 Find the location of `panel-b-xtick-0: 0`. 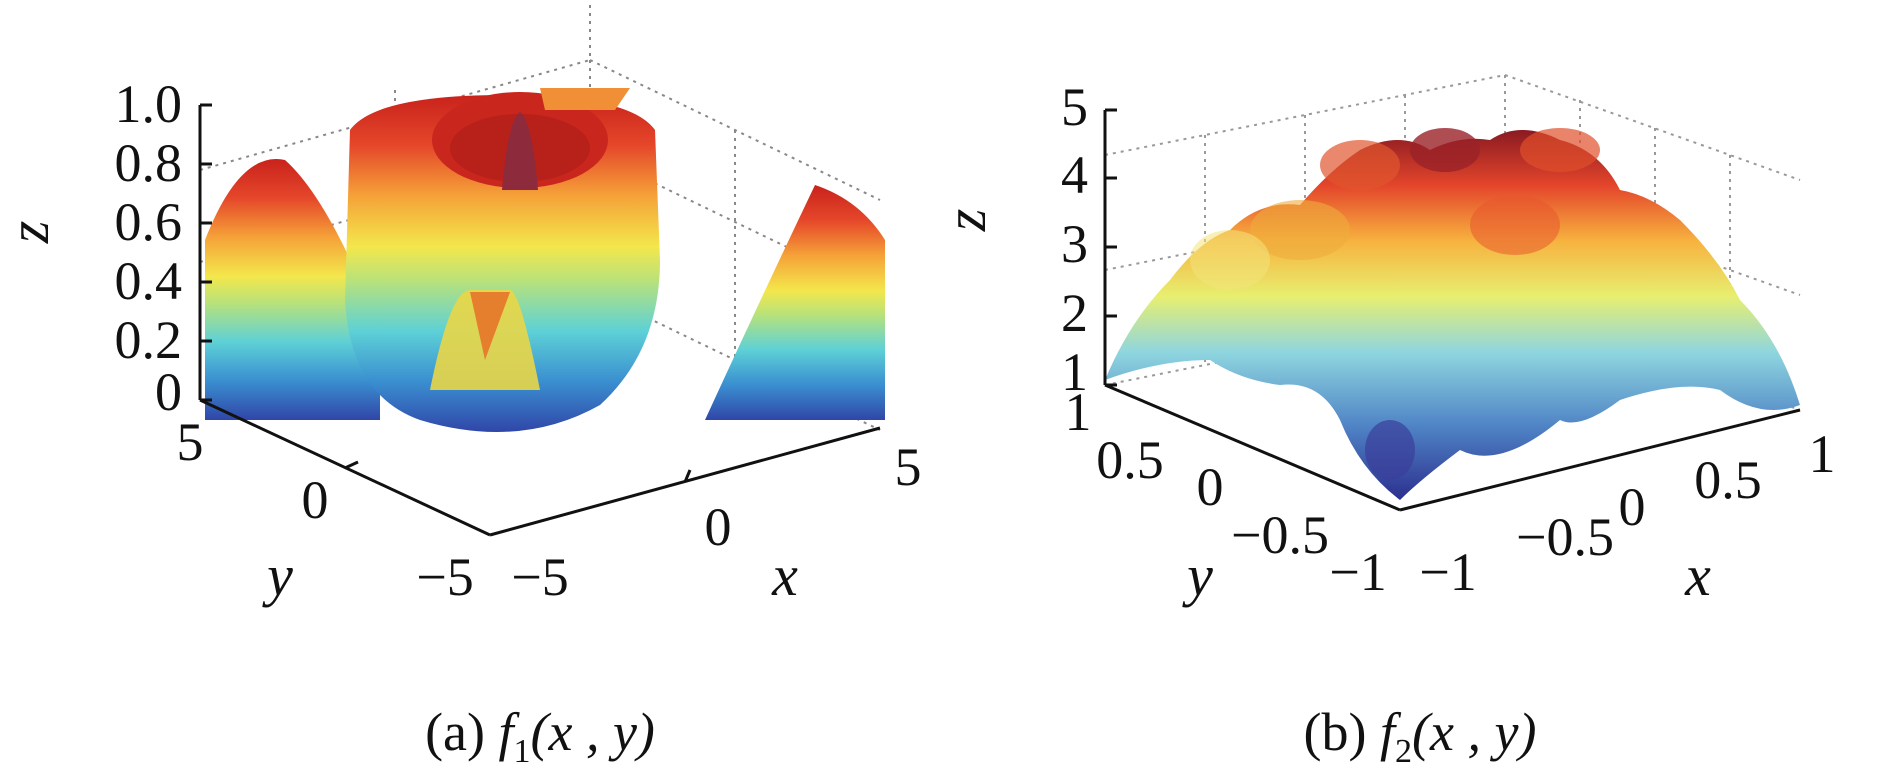

panel-b-xtick-0: 0 is located at coordinates (1632, 507).